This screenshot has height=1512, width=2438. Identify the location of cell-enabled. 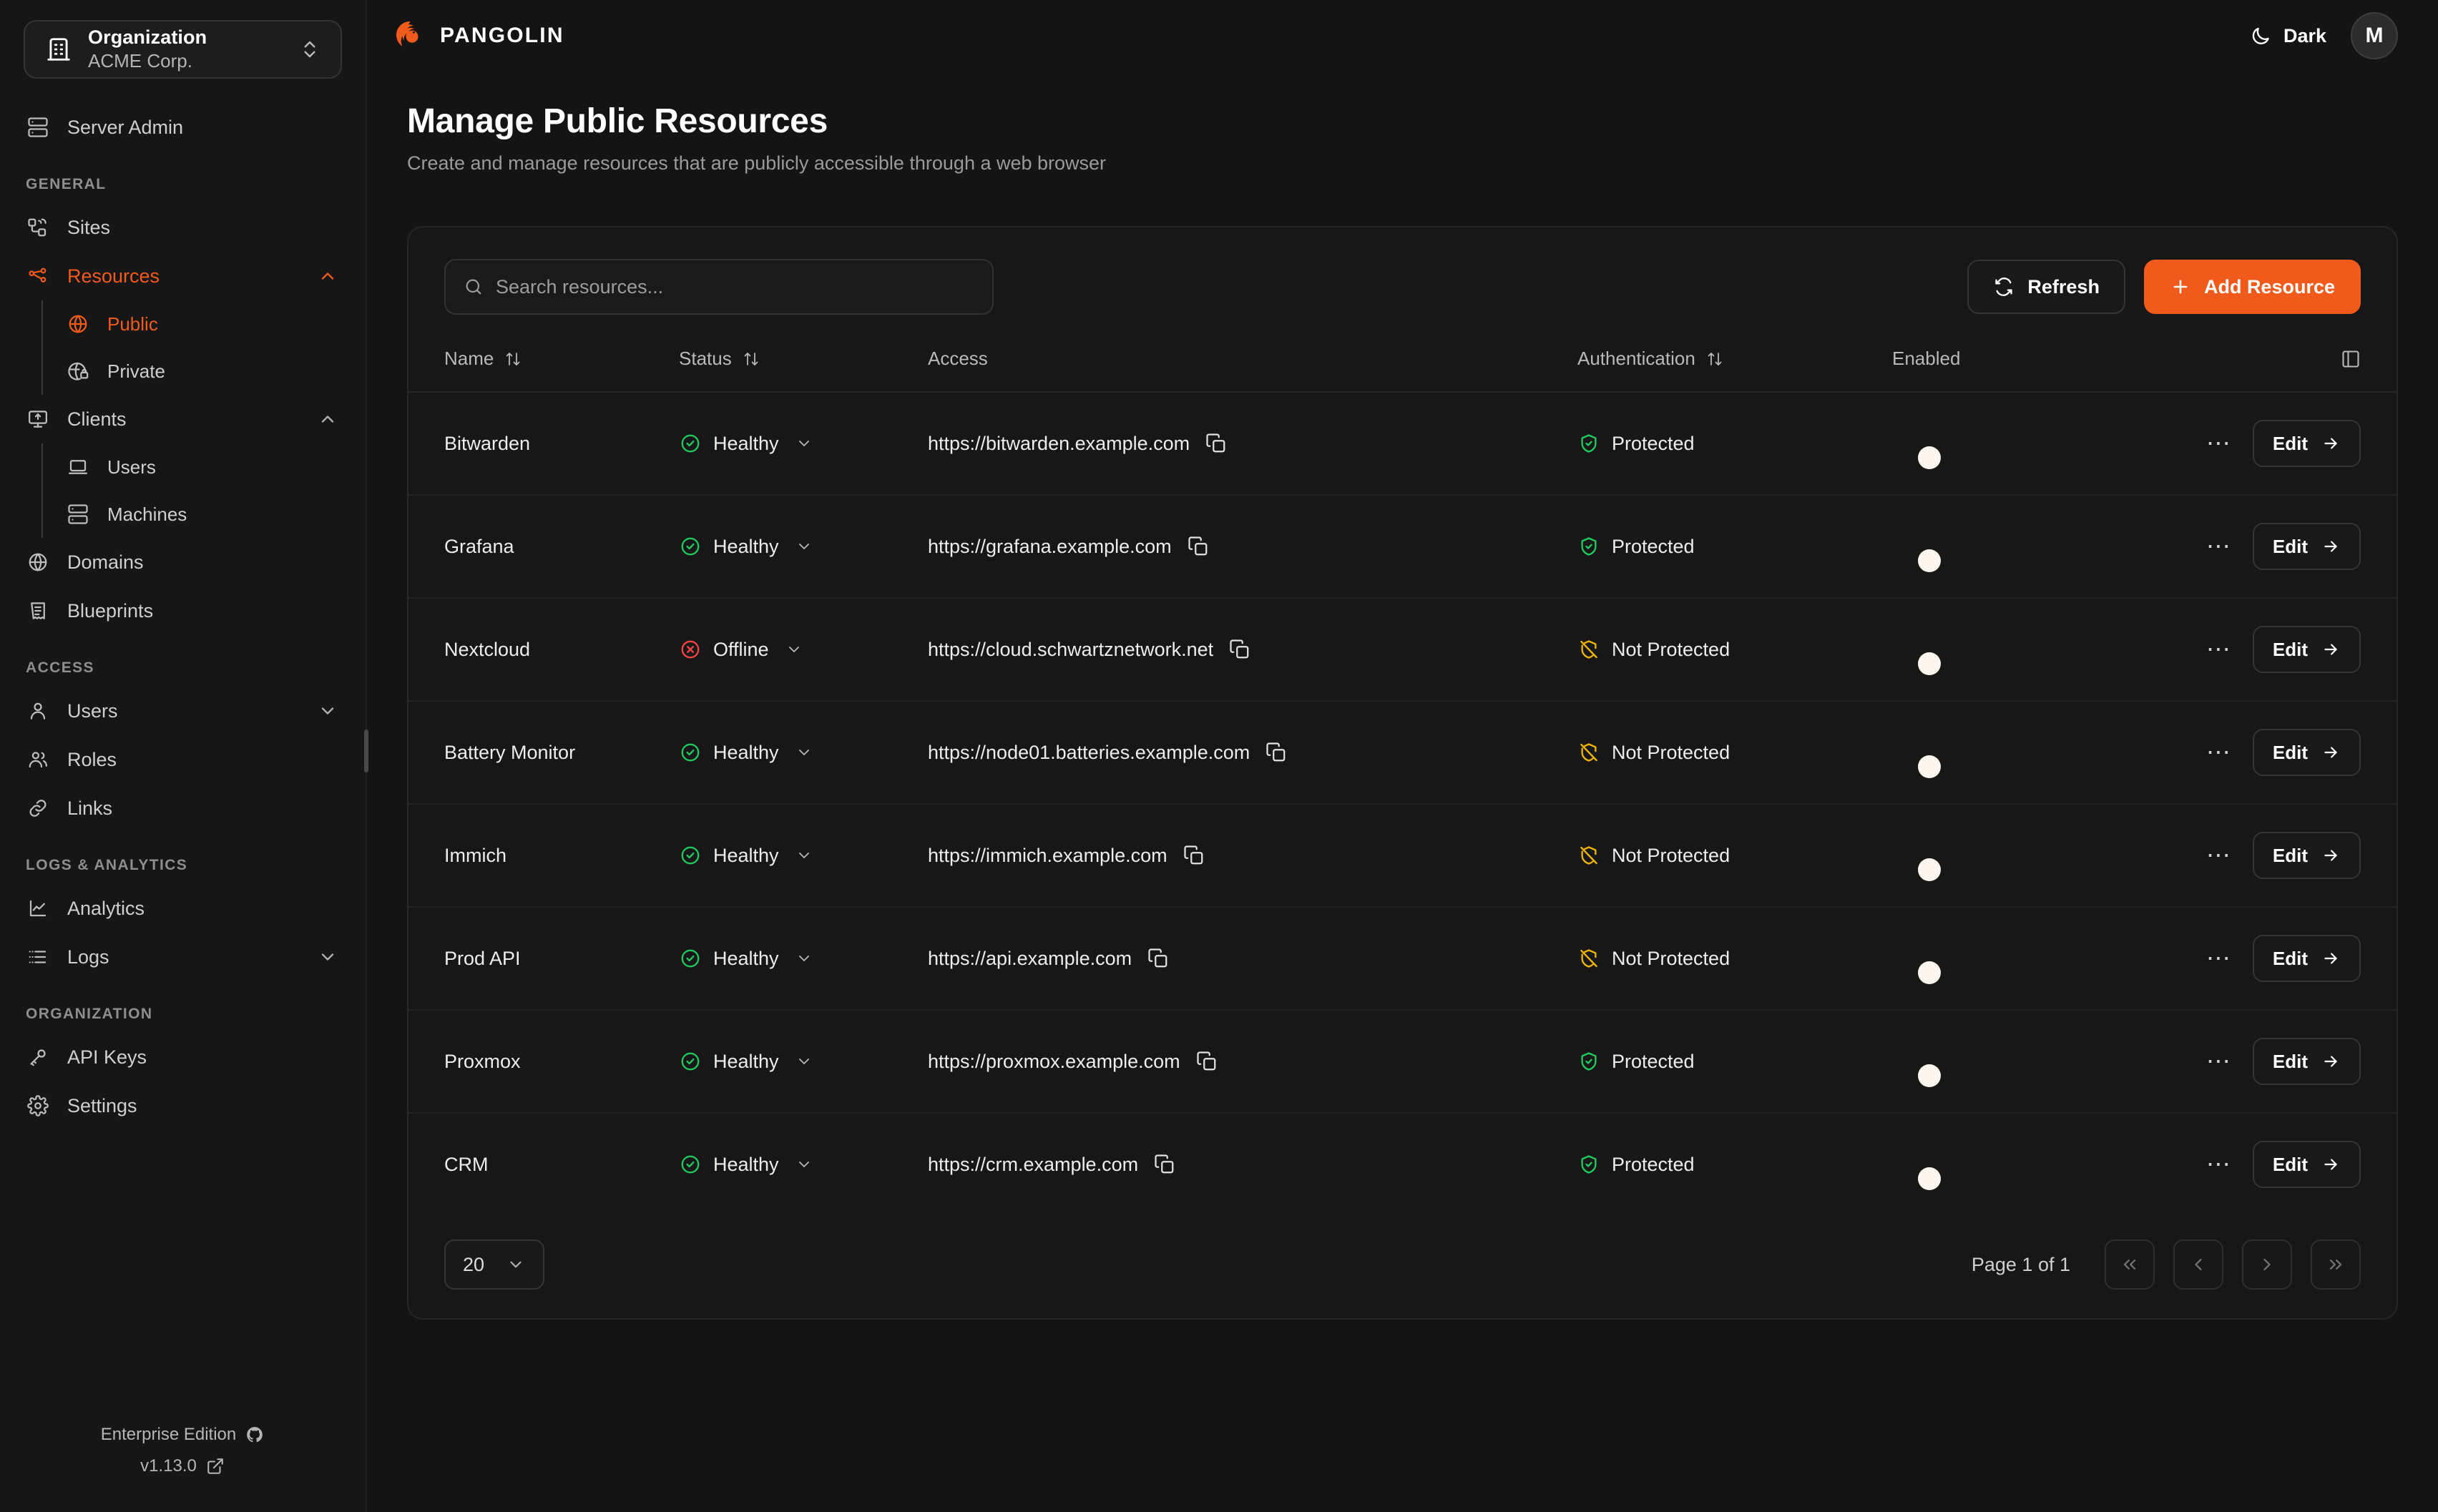
(2101, 1062).